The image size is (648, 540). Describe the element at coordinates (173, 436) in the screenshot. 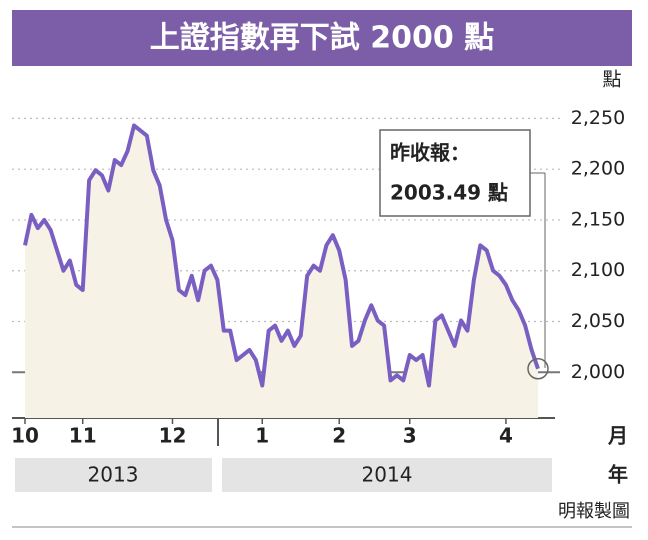

I see `x-tick-label: 12` at that location.